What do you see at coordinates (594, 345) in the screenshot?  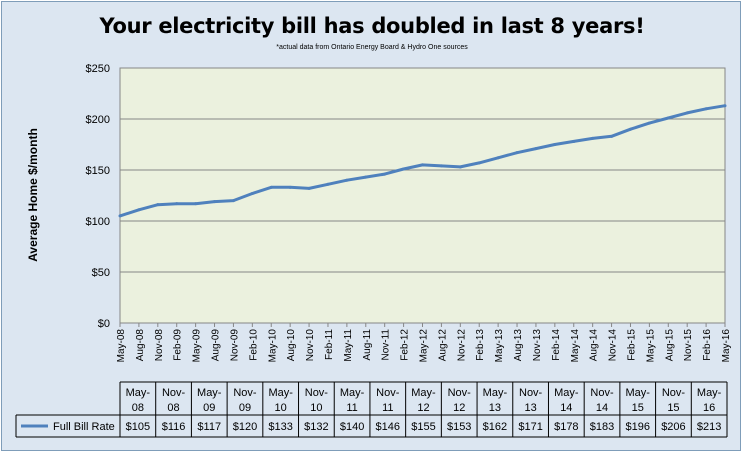 I see `x-tick-label: Aug-14` at bounding box center [594, 345].